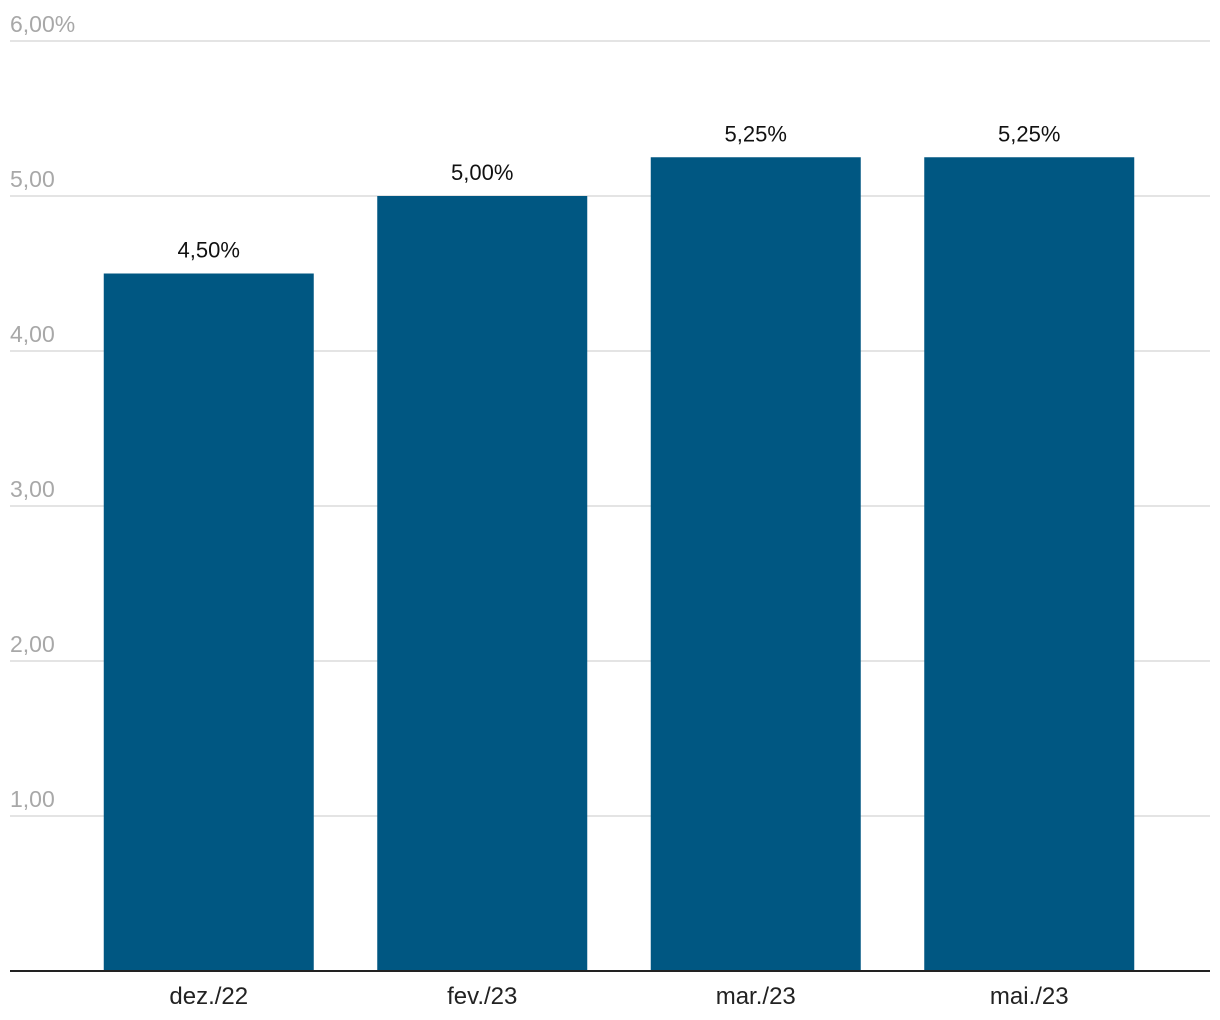 Image resolution: width=1220 pixels, height=1020 pixels. Describe the element at coordinates (32, 489) in the screenshot. I see `y-tick-label: 3,00` at that location.